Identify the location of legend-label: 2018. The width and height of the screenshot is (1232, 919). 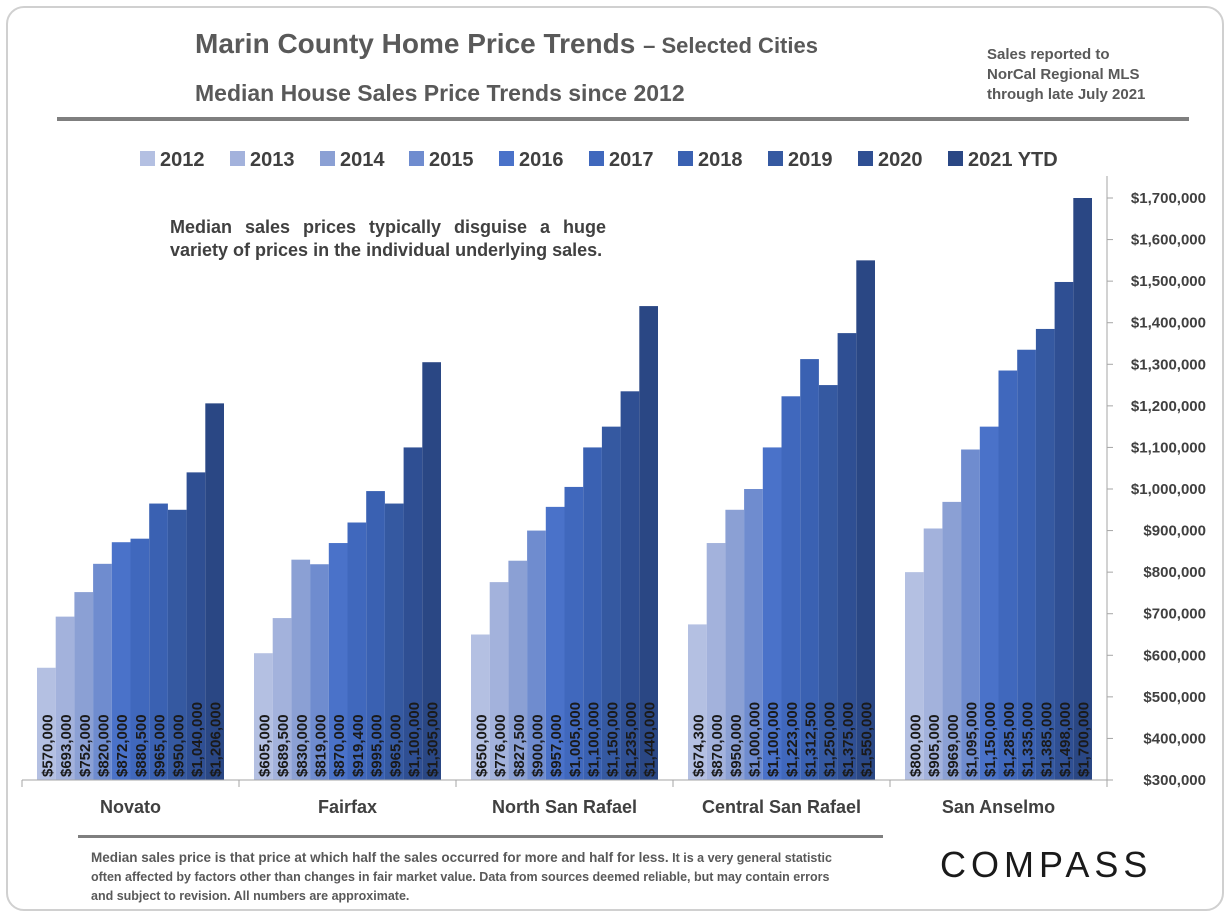
(720, 160).